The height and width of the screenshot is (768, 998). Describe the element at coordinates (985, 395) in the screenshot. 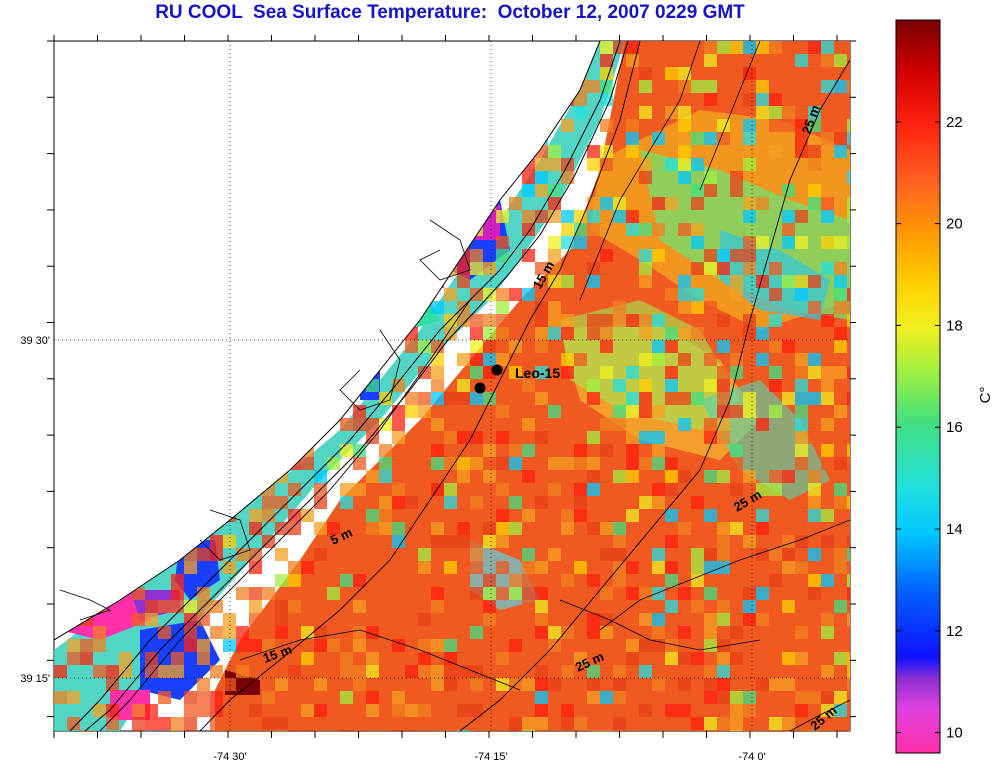

I see `colorbar-unit-label: C°` at that location.